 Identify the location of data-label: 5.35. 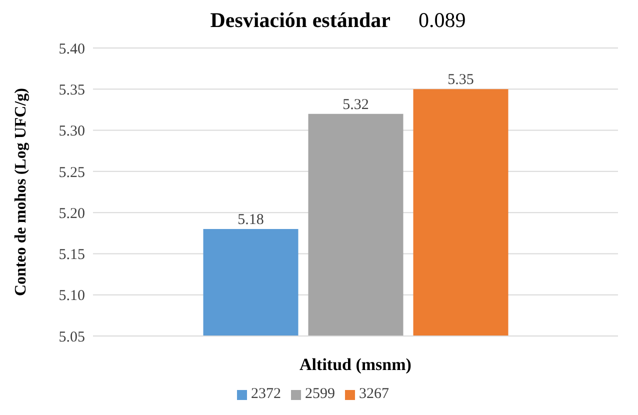
(461, 80).